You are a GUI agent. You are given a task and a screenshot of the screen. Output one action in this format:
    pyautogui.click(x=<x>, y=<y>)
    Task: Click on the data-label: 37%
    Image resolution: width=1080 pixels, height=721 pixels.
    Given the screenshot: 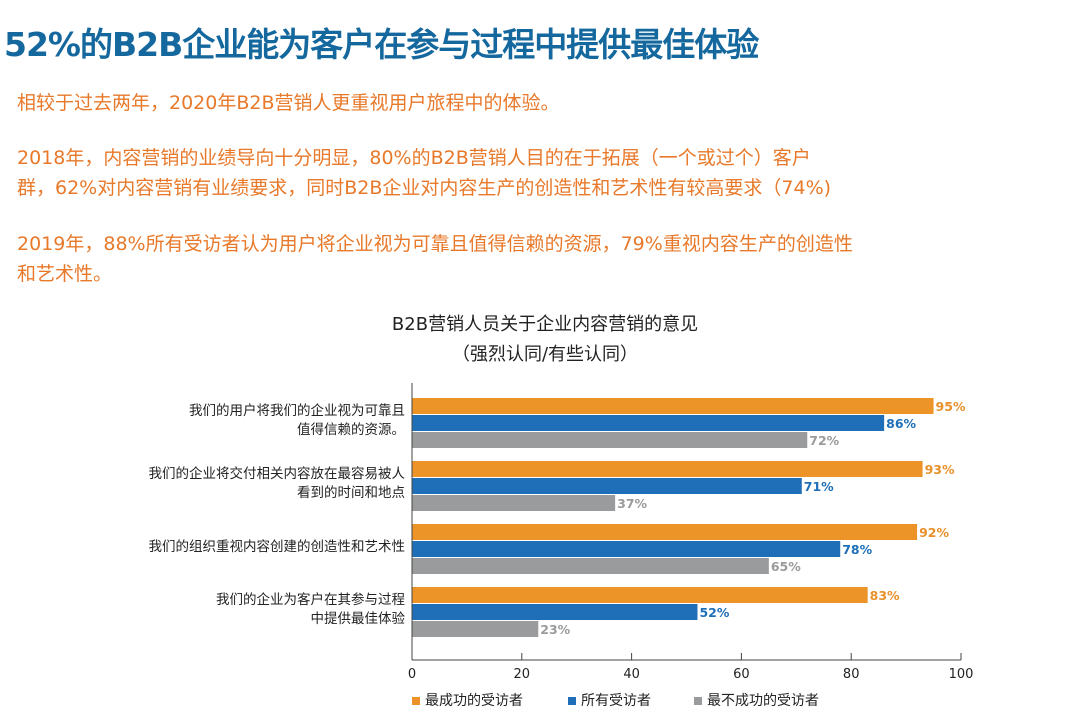 What is the action you would take?
    pyautogui.click(x=632, y=503)
    